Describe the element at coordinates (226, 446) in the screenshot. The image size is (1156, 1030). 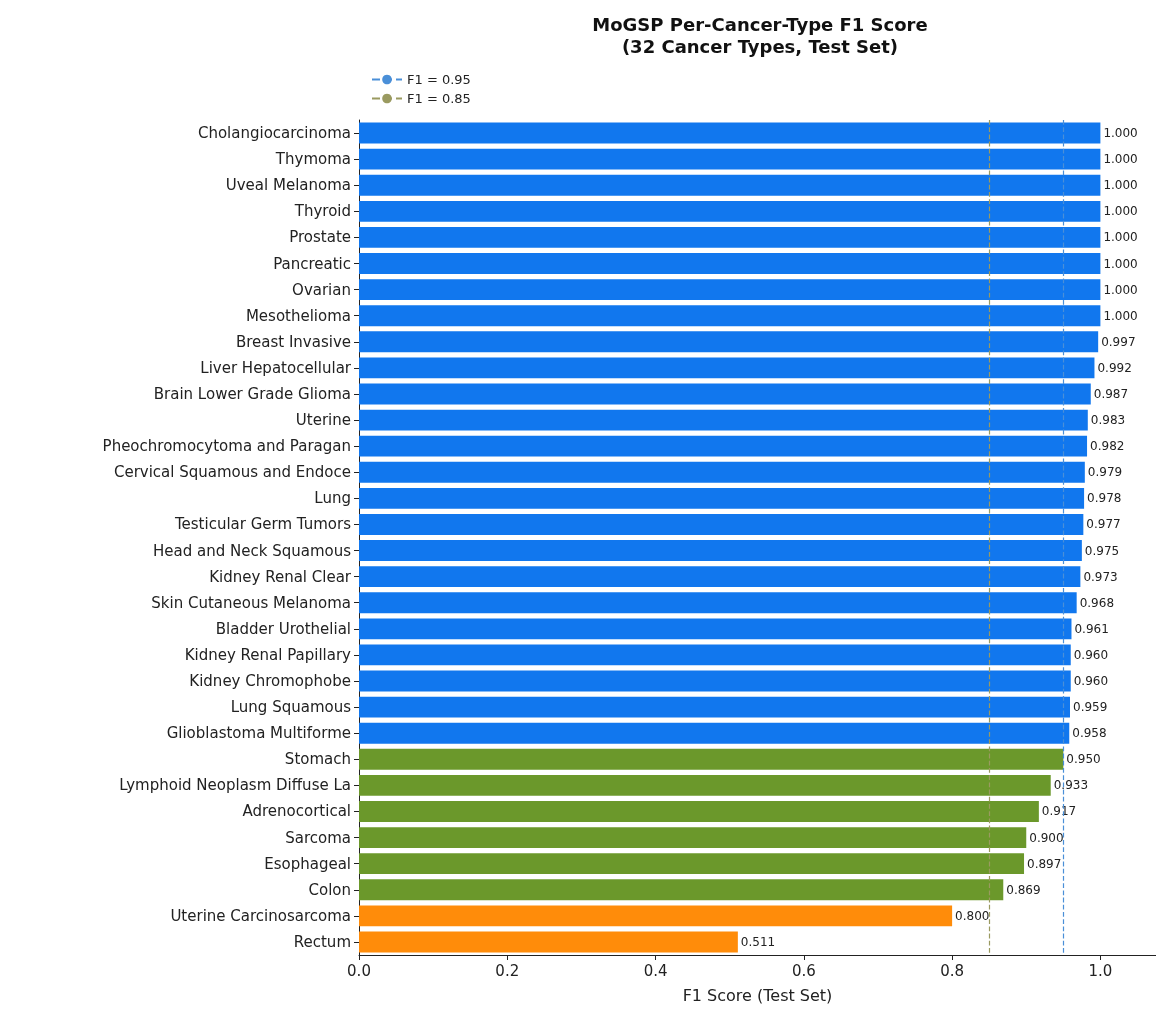
I see `y-tick-label: Pheochromocytoma and Paragan` at that location.